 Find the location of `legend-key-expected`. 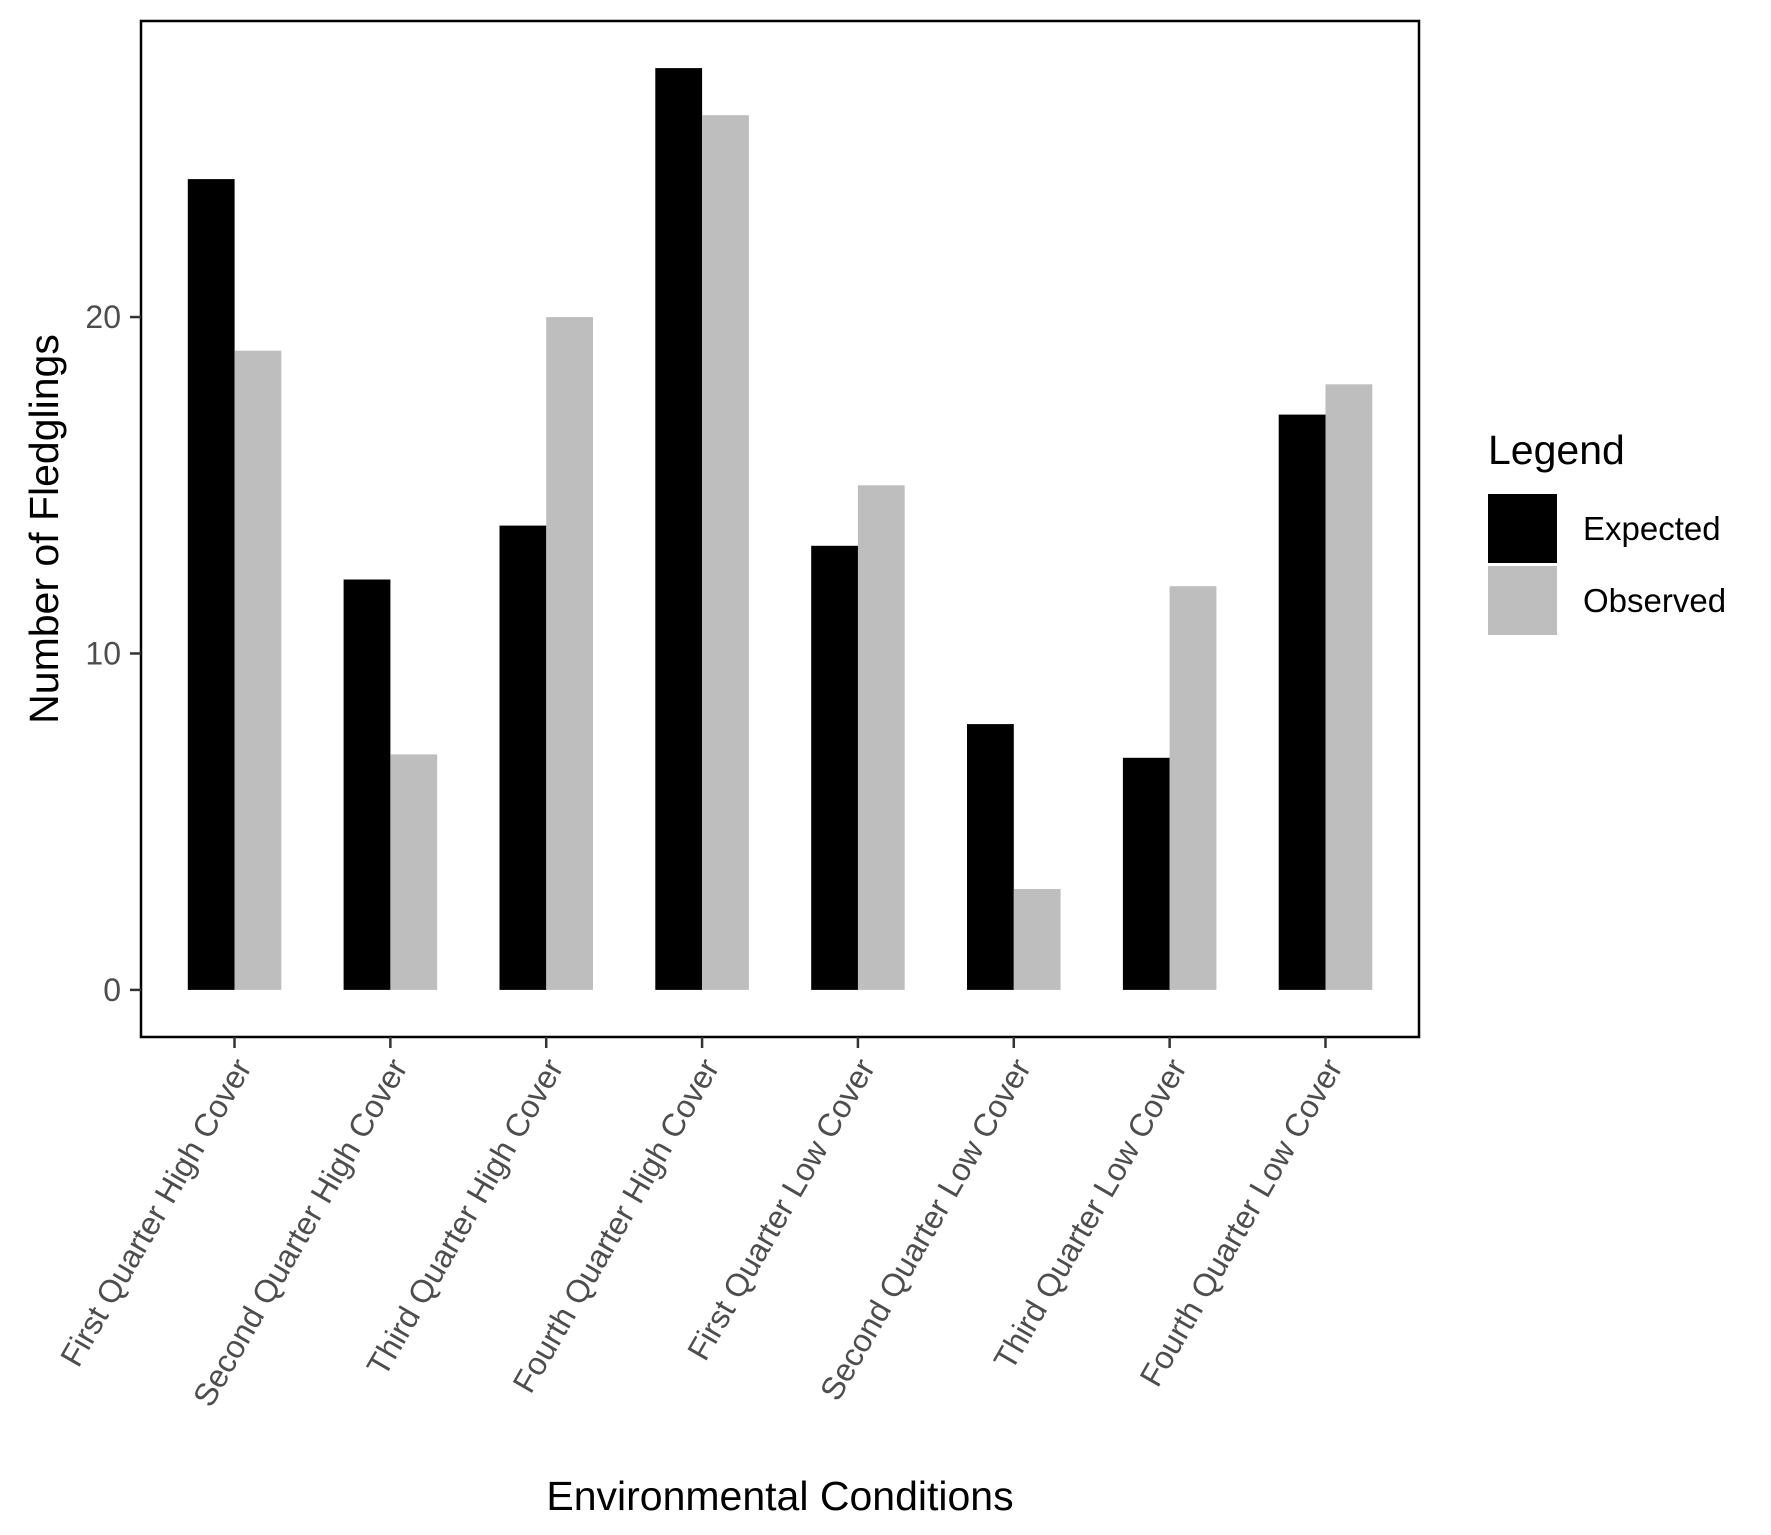

legend-key-expected is located at coordinates (1522, 528).